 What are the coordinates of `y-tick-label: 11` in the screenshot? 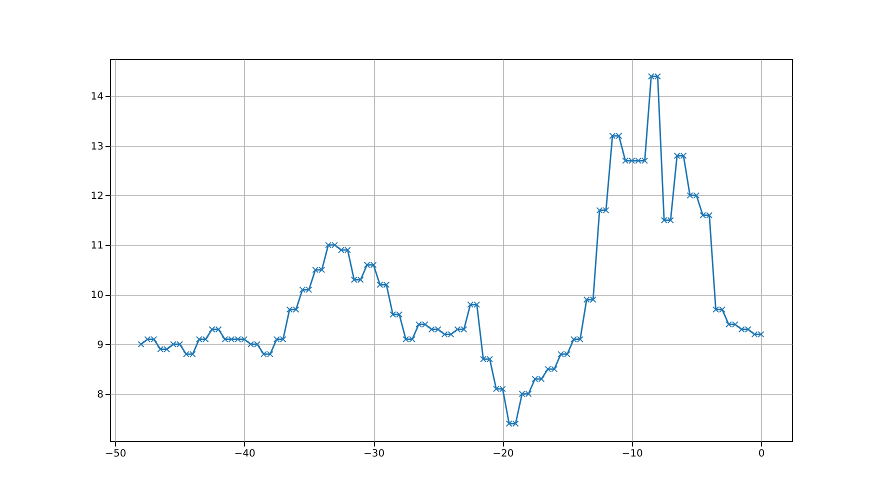 It's located at (97, 246).